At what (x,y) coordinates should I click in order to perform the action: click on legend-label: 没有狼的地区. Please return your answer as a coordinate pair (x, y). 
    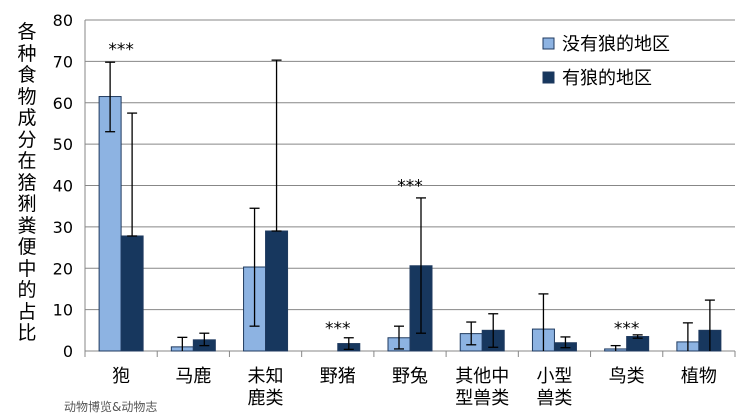
    Looking at the image, I should click on (616, 44).